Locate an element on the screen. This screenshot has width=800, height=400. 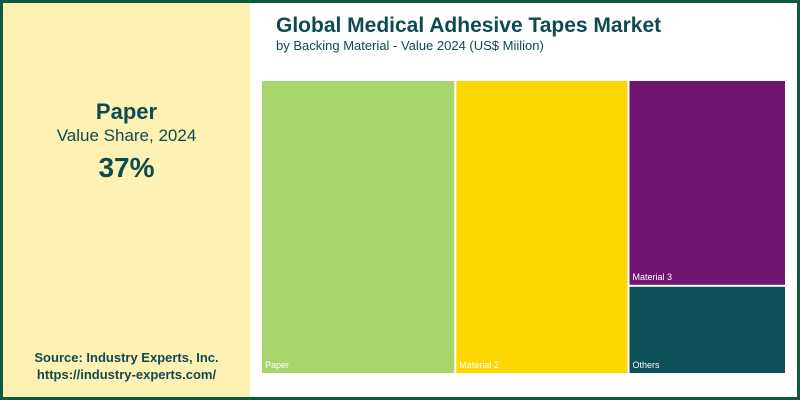
highlight-value: 37% is located at coordinates (126, 167).